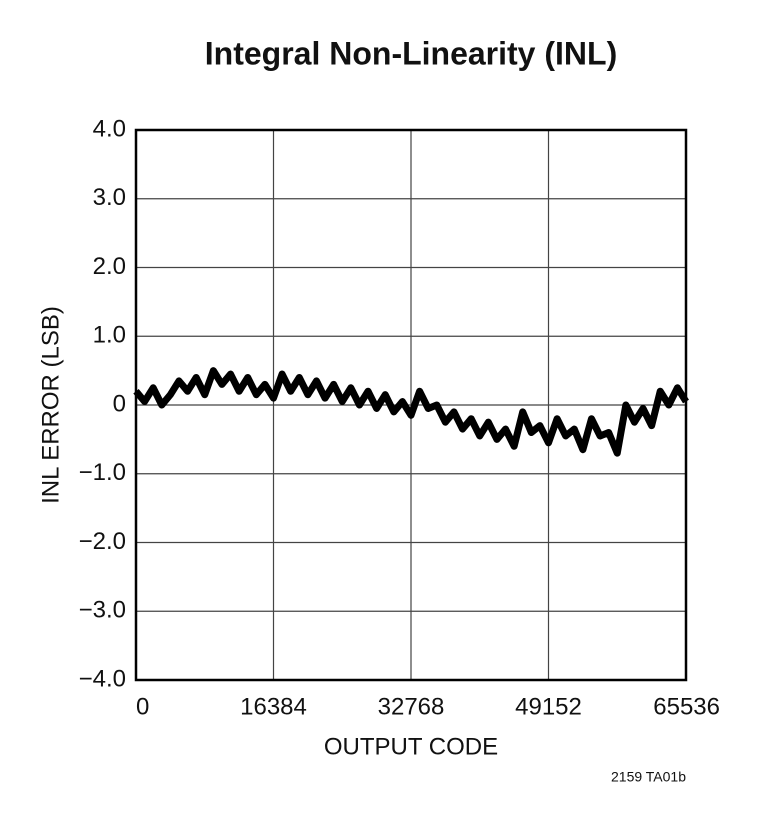 The height and width of the screenshot is (820, 780). What do you see at coordinates (50, 405) in the screenshot?
I see `y-axis-label: INL ERROR (LSB)` at bounding box center [50, 405].